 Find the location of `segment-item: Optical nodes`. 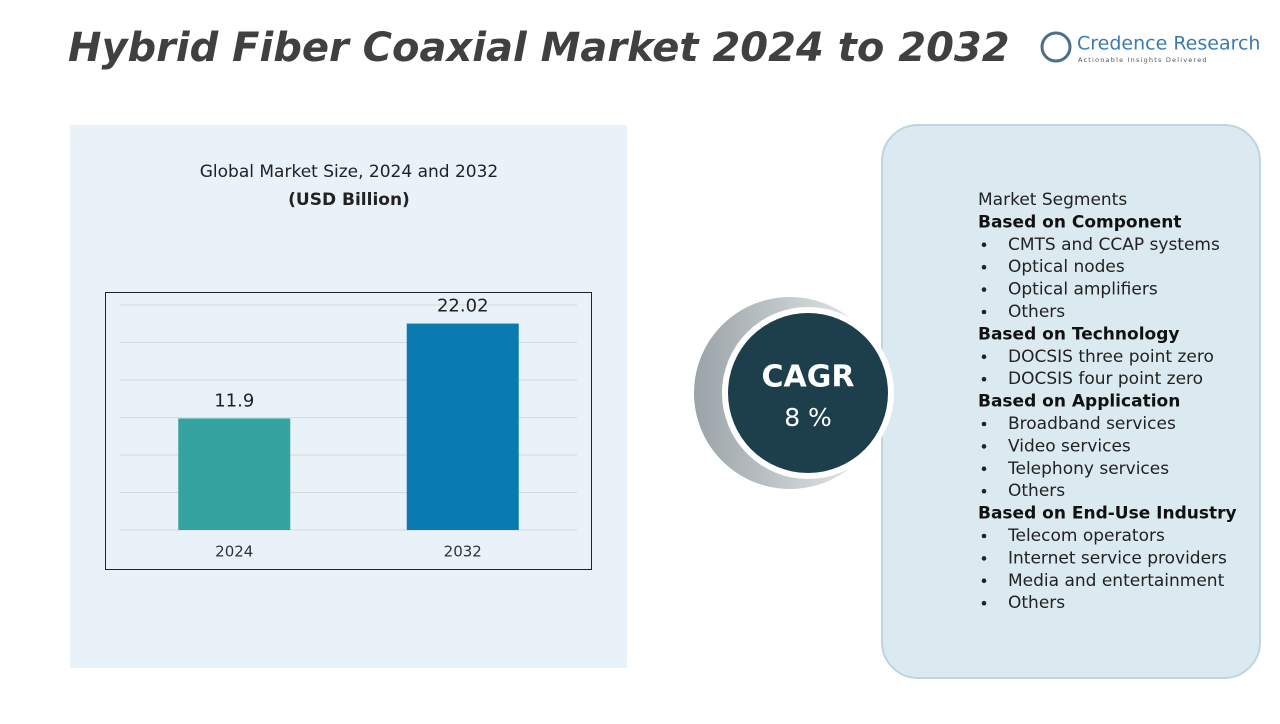

segment-item: Optical nodes is located at coordinates (1066, 267).